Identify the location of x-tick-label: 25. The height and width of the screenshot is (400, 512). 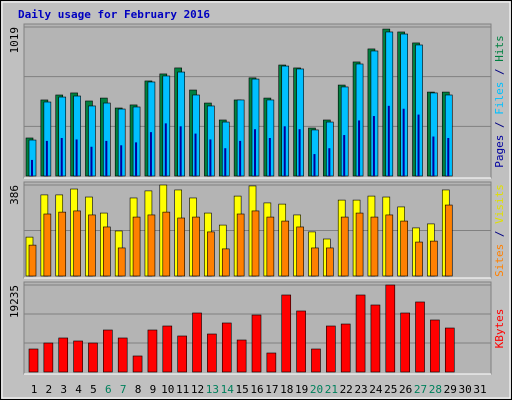
(390, 389).